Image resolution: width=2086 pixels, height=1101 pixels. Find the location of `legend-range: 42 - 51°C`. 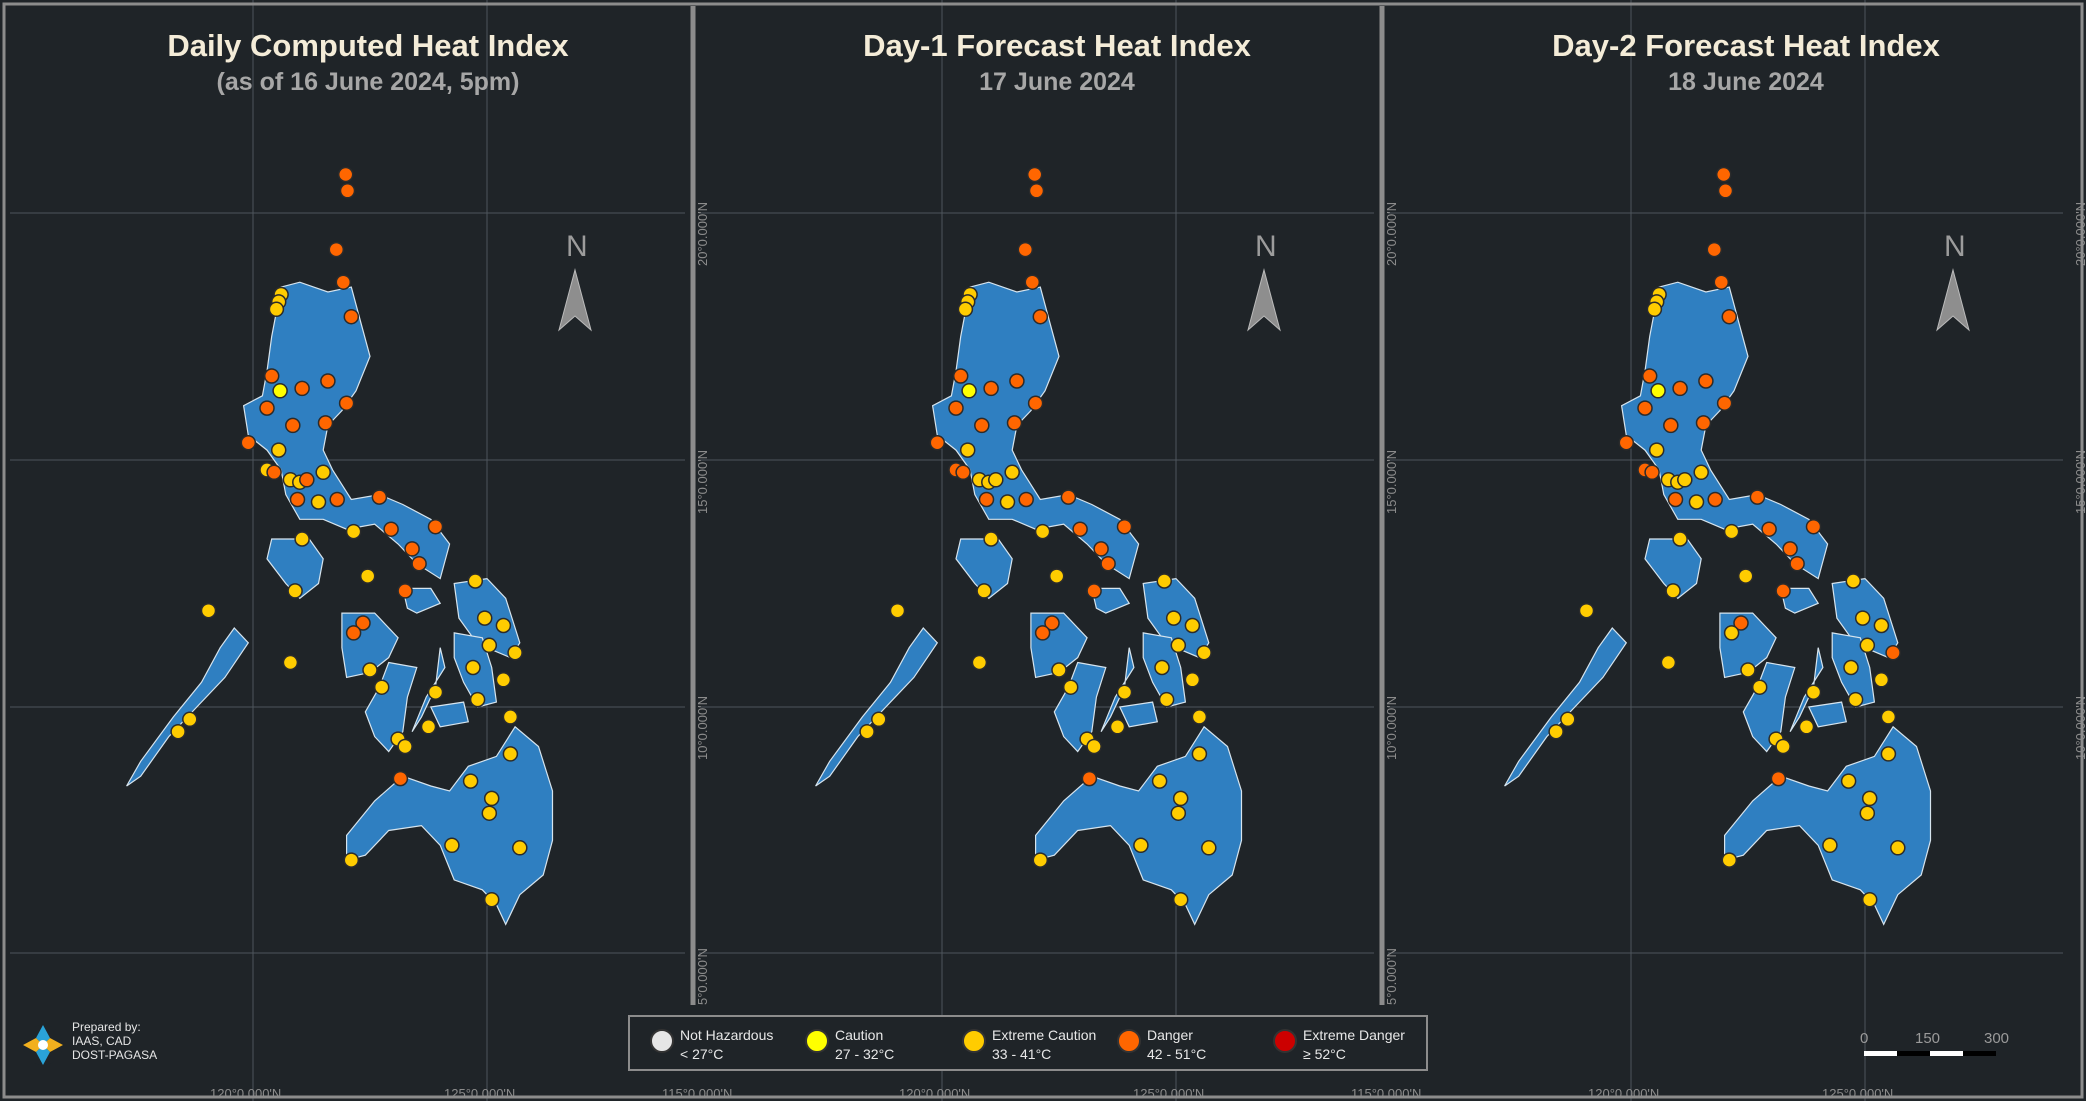

legend-range: 42 - 51°C is located at coordinates (1177, 1054).